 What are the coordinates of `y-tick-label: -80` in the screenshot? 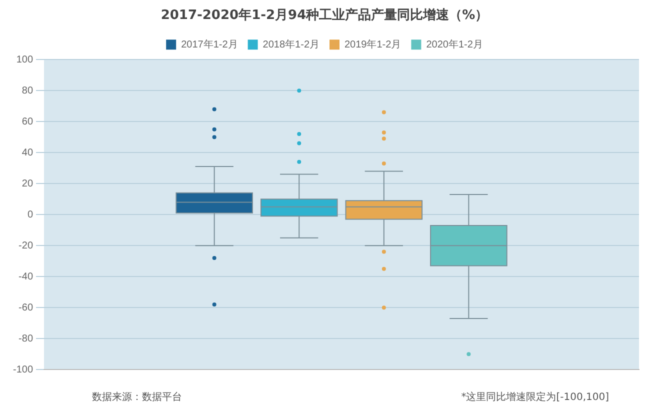 It's located at (26, 338).